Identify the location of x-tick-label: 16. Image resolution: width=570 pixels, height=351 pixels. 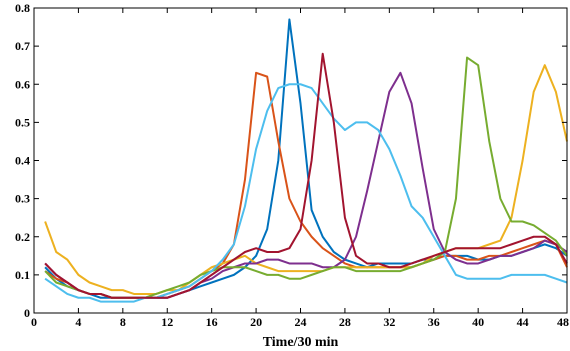
(212, 322).